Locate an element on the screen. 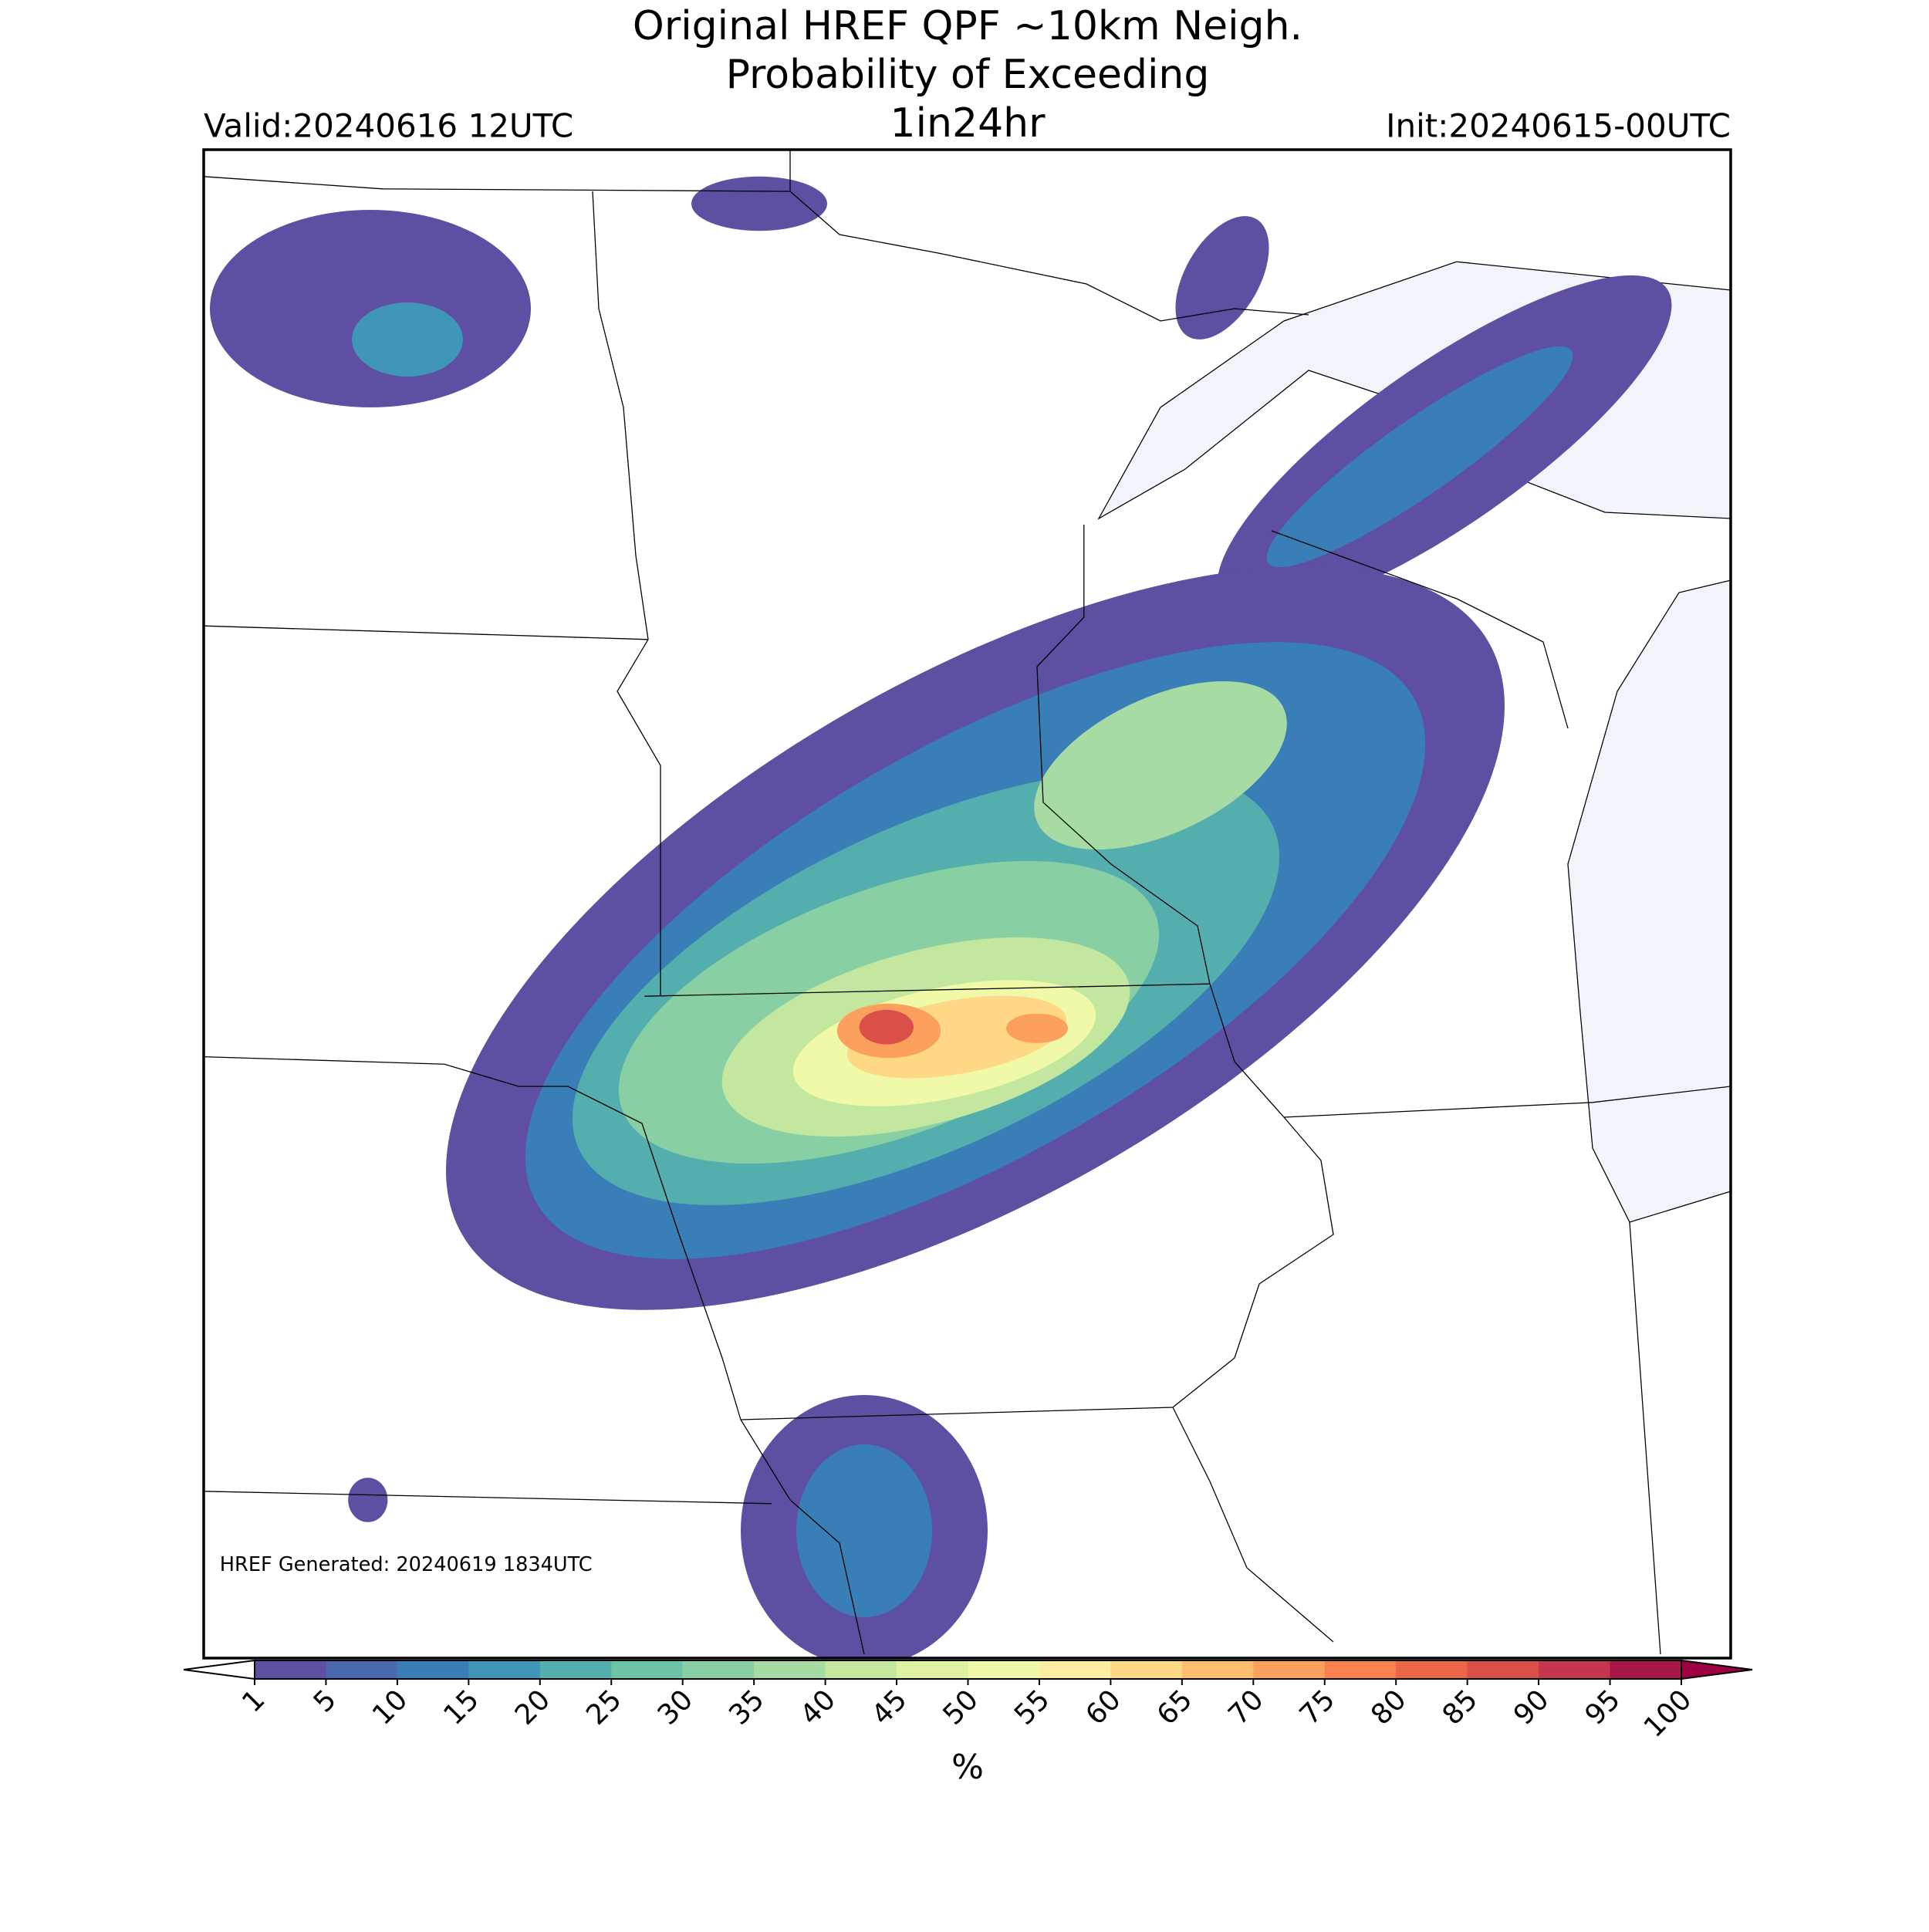  valid-time: Valid:20240616 12UTC is located at coordinates (388, 126).